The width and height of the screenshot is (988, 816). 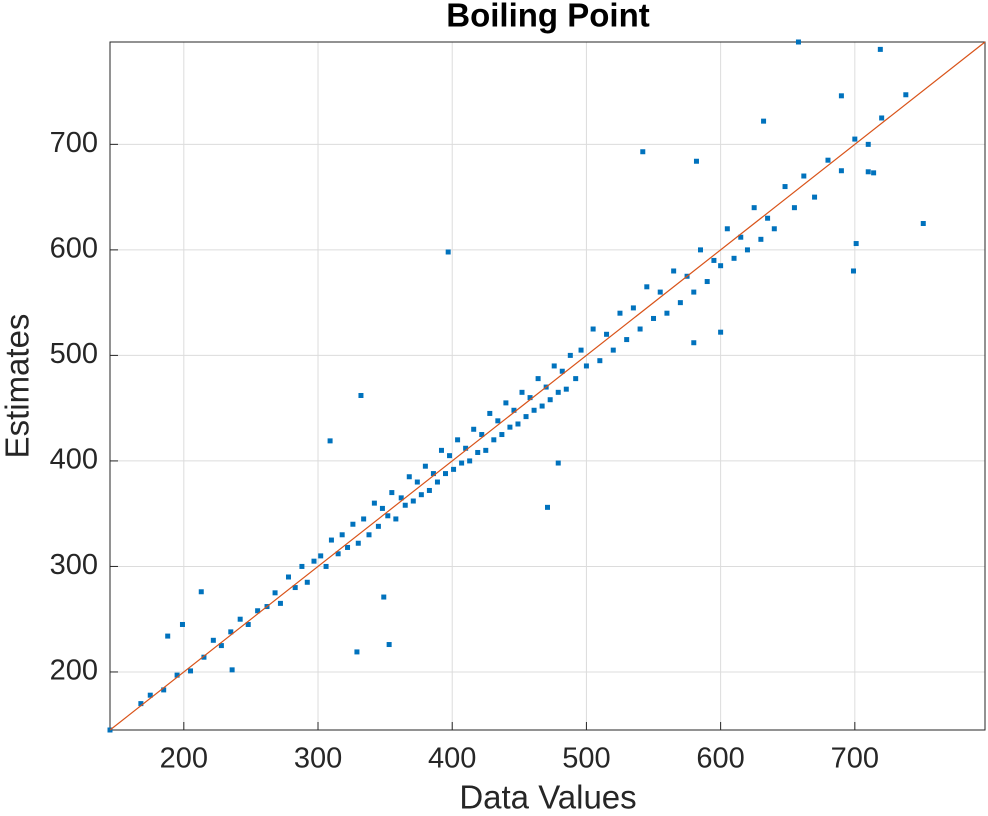 What do you see at coordinates (452, 759) in the screenshot?
I see `x-tick-label: 400` at bounding box center [452, 759].